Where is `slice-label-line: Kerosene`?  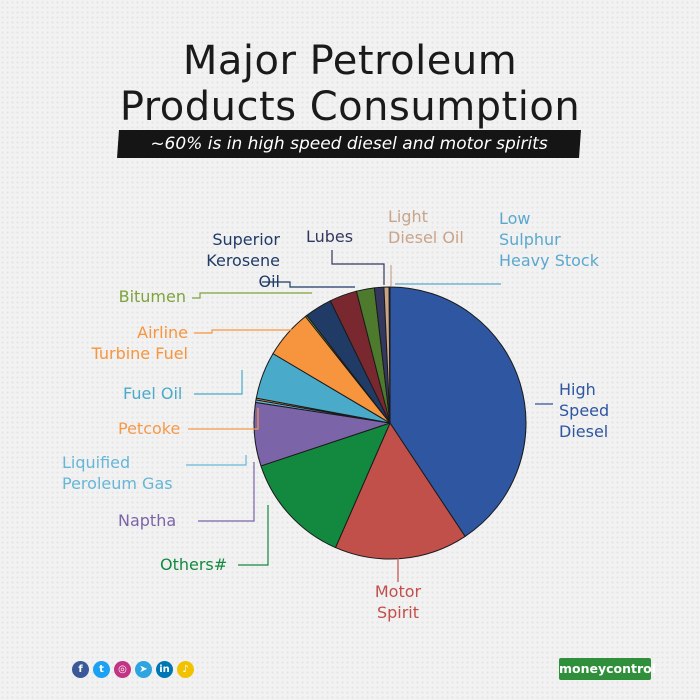
slice-label-line: Kerosene is located at coordinates (243, 260).